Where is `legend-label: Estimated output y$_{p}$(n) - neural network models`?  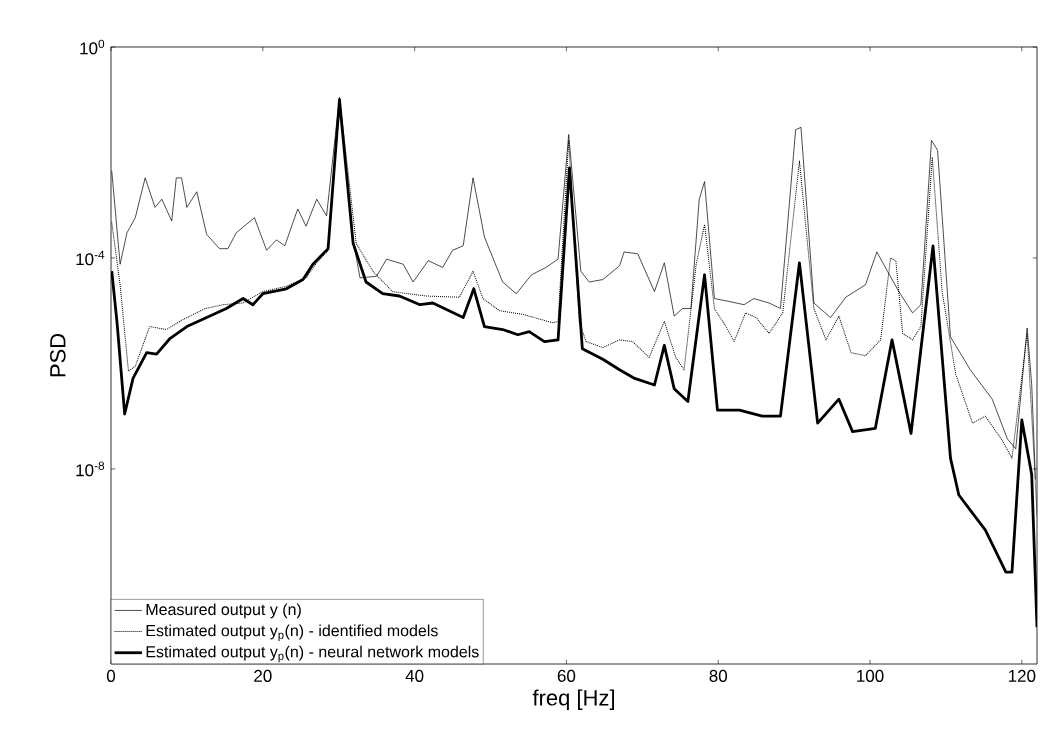
legend-label: Estimated output y$_{p}$(n) - neural network models is located at coordinates (312, 654).